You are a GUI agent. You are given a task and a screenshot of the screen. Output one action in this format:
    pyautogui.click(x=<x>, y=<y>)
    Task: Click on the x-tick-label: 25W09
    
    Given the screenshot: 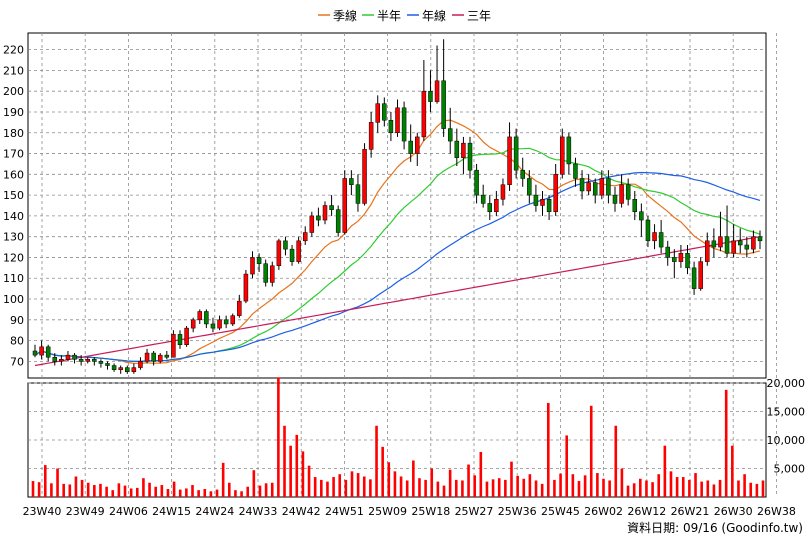 What is the action you would take?
    pyautogui.click(x=387, y=511)
    